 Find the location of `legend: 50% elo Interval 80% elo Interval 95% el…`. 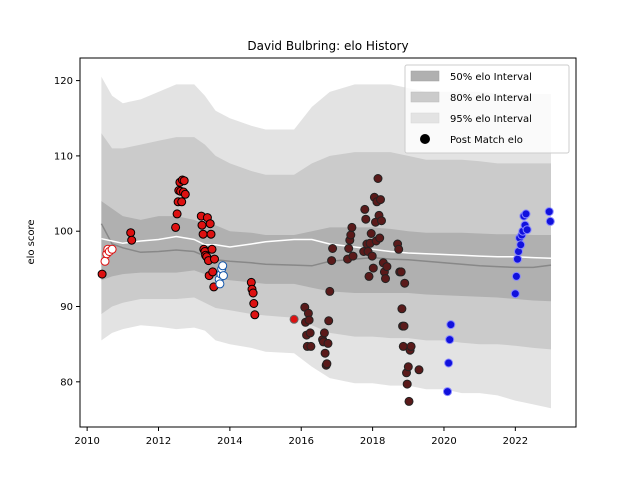

legend: 50% elo Interval 80% elo Interval 95% el… is located at coordinates (487, 109).